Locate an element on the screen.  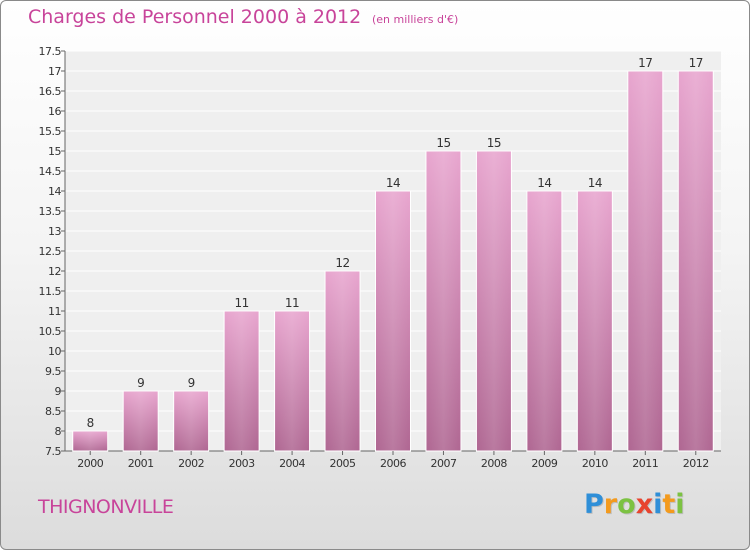
y-tick-label: 8.5 is located at coordinates (53, 411).